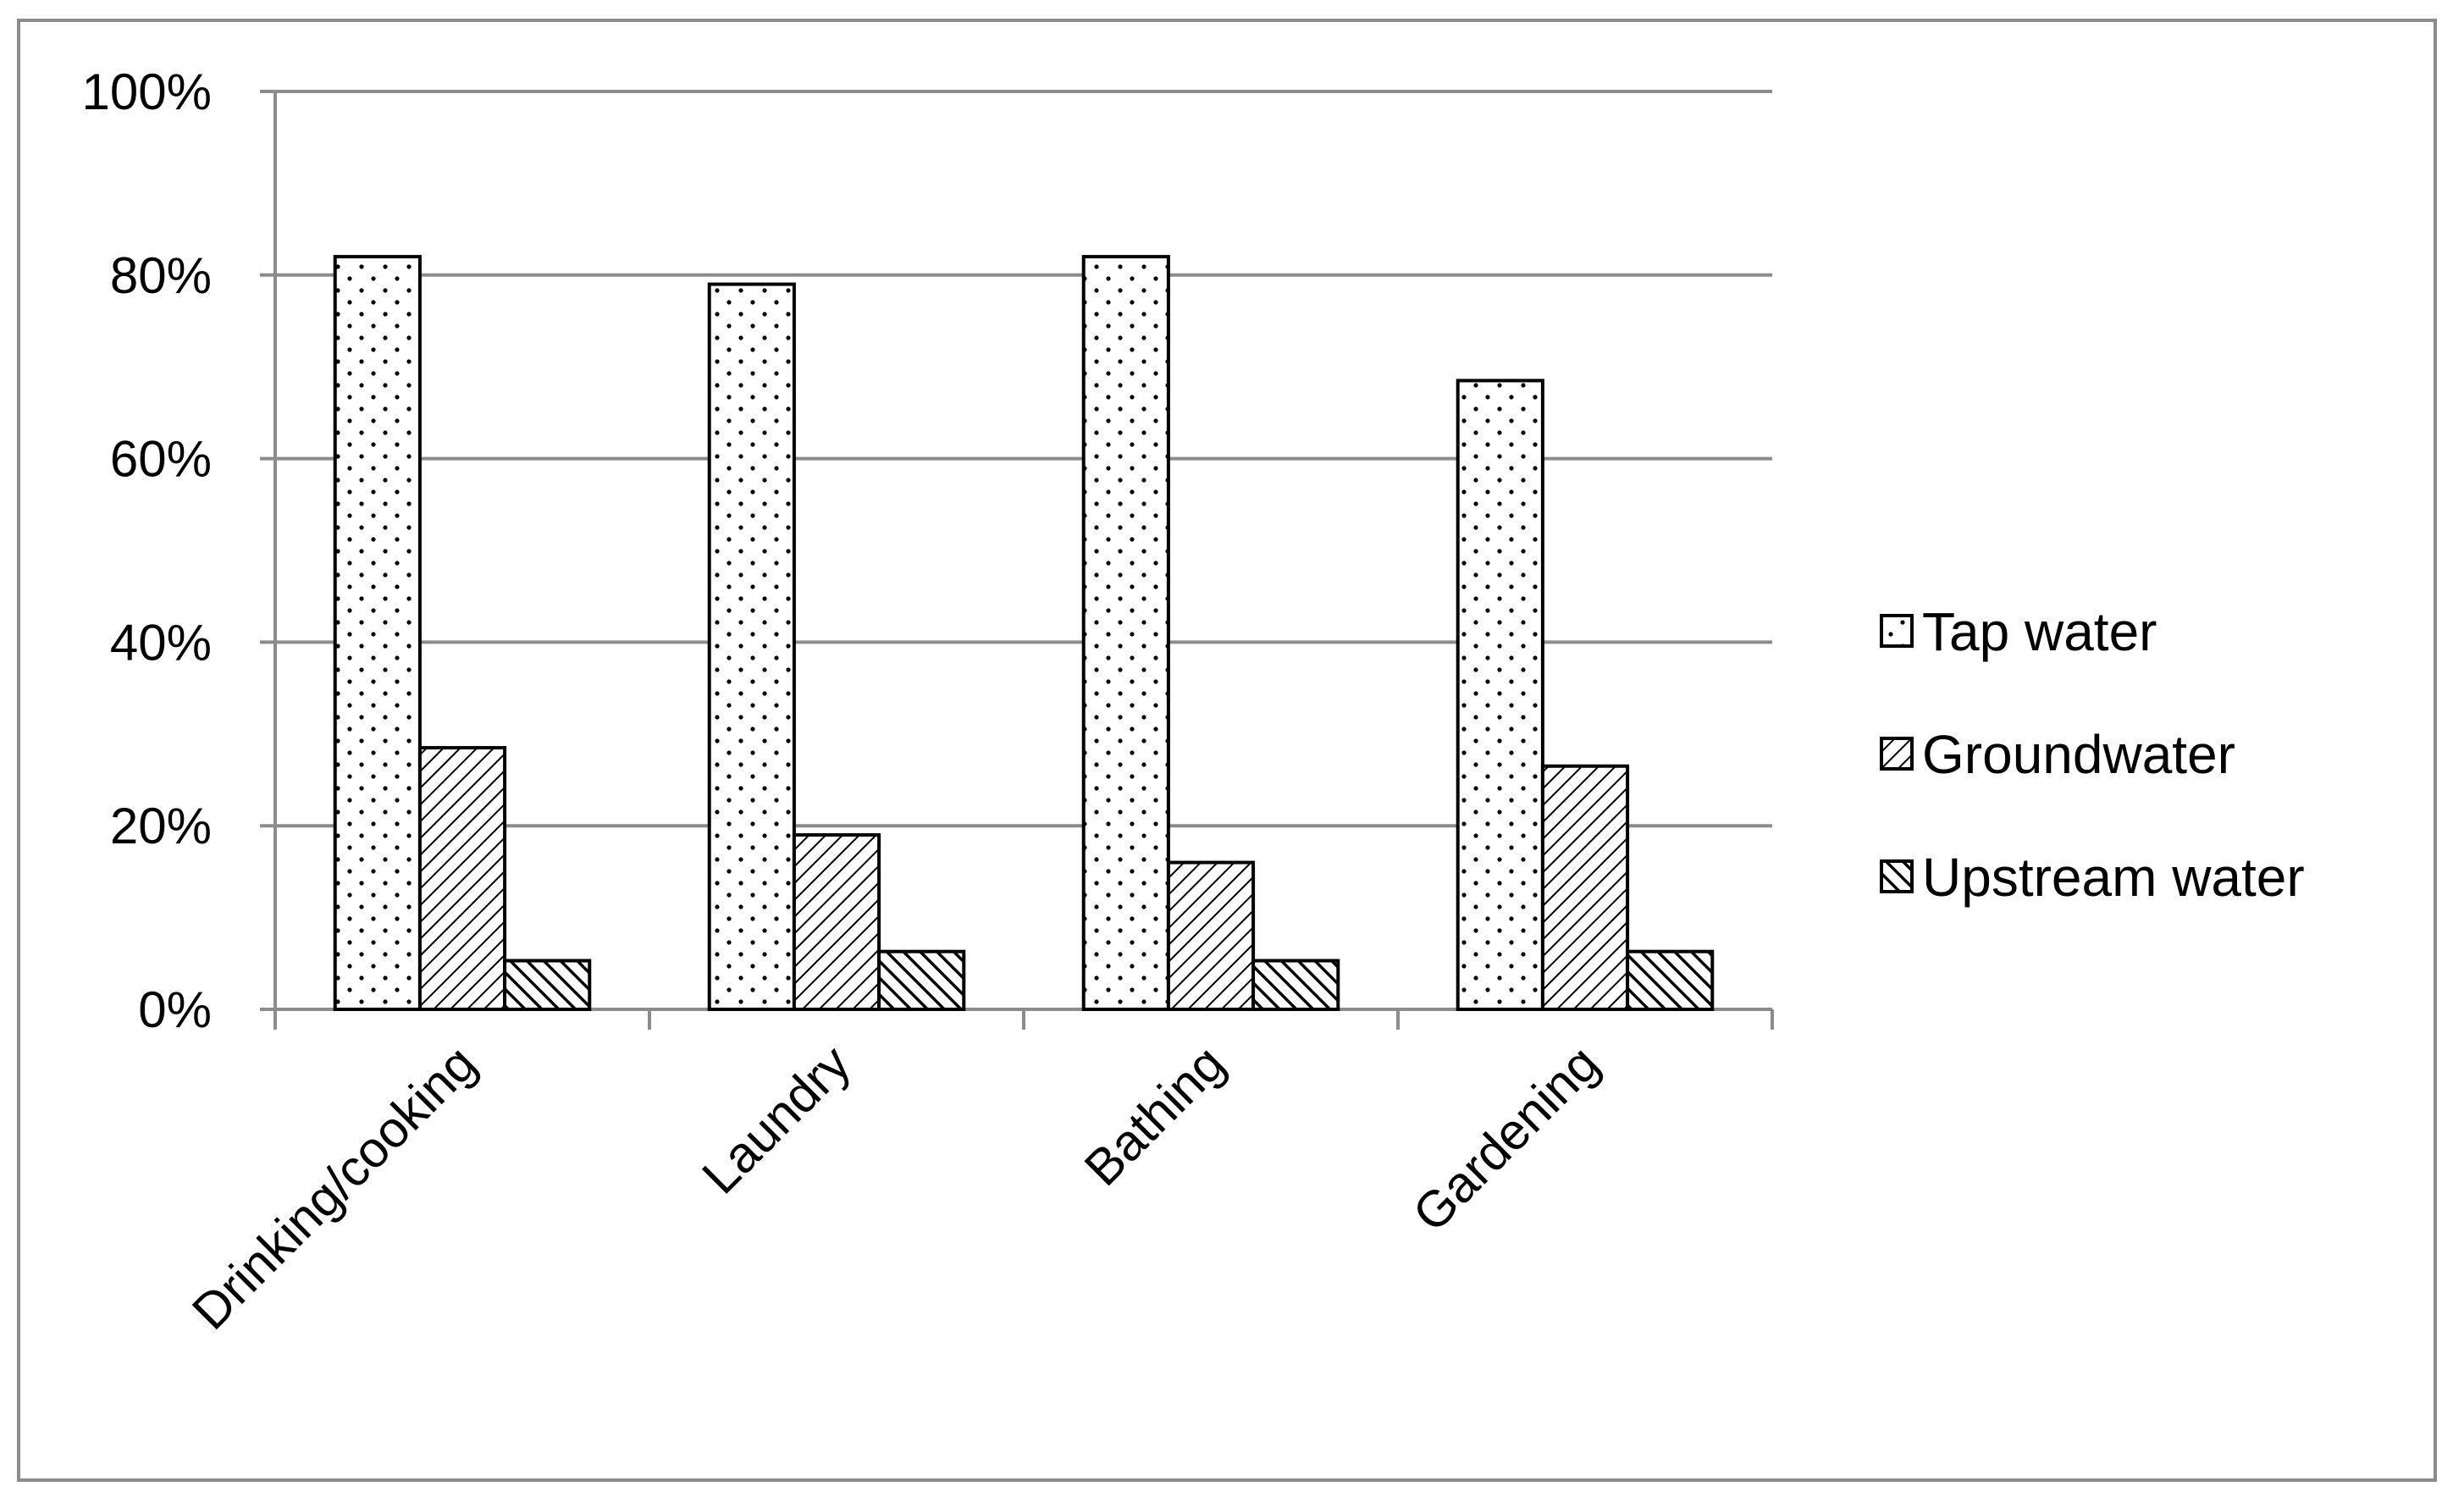  Describe the element at coordinates (334, 1187) in the screenshot. I see `x-tick-label: Drinking/cooking` at that location.